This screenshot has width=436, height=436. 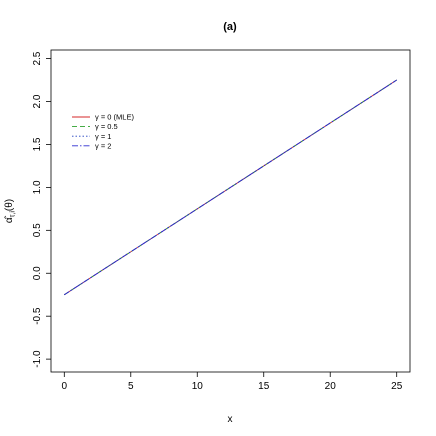 What do you see at coordinates (264, 386) in the screenshot?
I see `x-tick-label: 15` at bounding box center [264, 386].